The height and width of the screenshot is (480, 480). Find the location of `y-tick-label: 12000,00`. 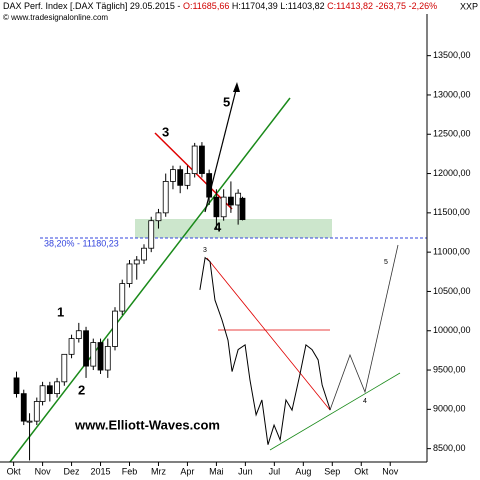

y-tick-label: 12000,00 is located at coordinates (452, 173).